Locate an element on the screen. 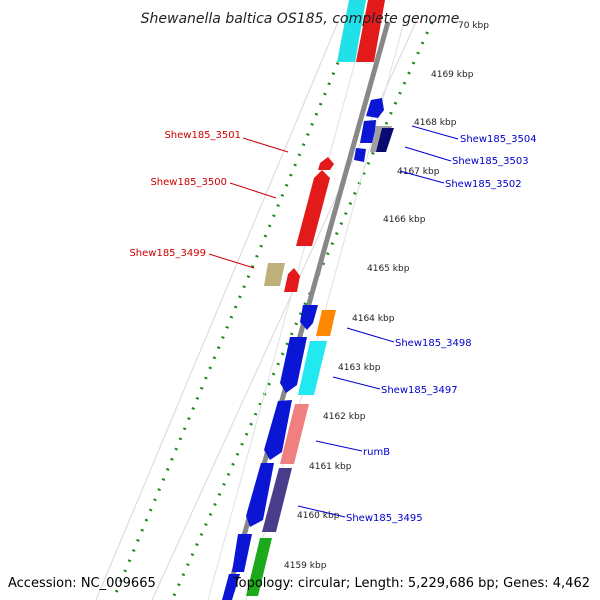  gene-label-shew185-3499: Shew185_3499 is located at coordinates (167, 253).